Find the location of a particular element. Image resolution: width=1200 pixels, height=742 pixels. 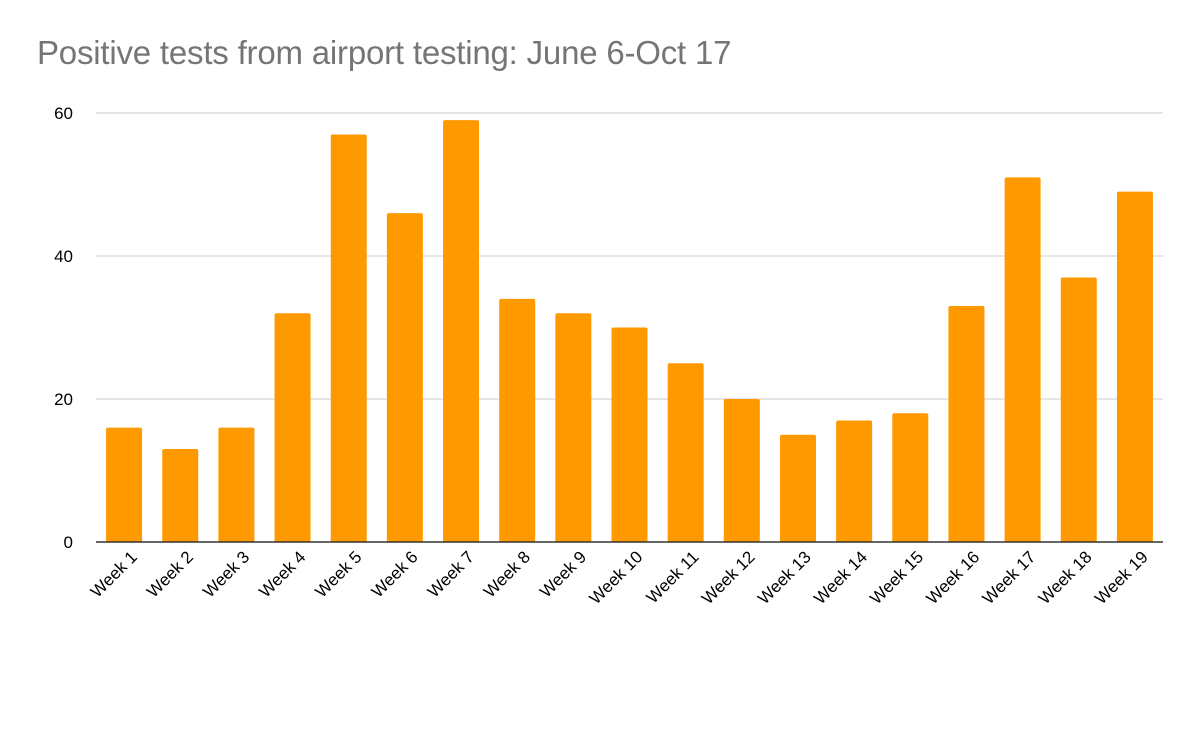

x-tick-label: Week 12 is located at coordinates (728, 577).